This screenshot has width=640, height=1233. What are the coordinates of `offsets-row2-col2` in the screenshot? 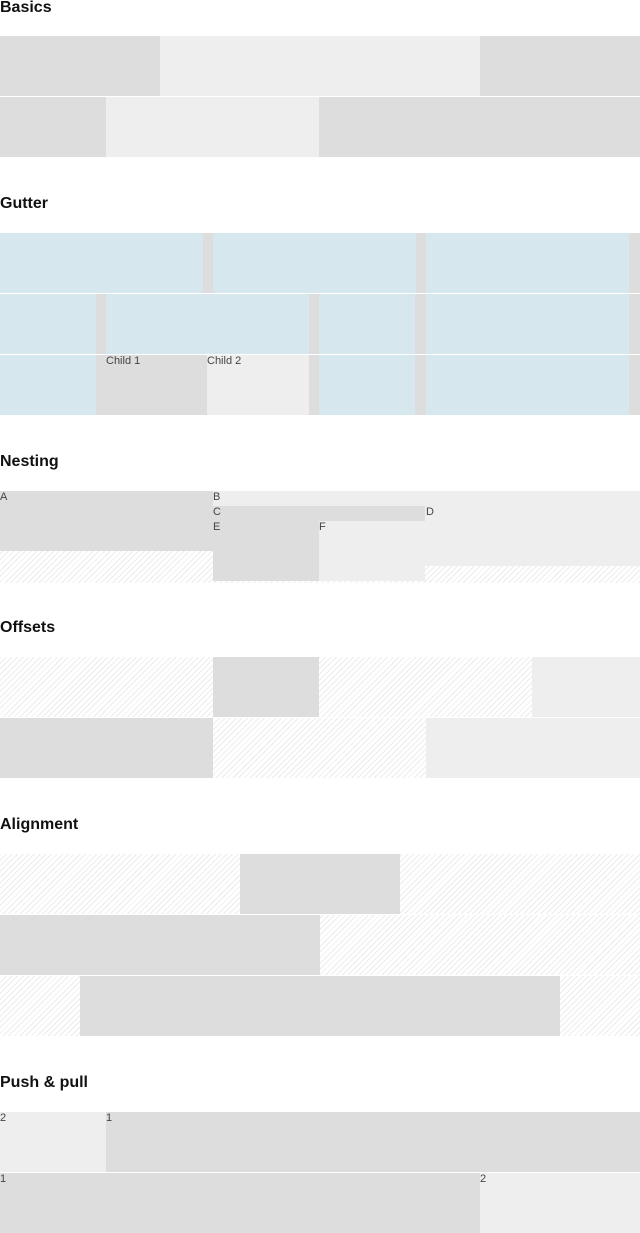 It's located at (533, 748).